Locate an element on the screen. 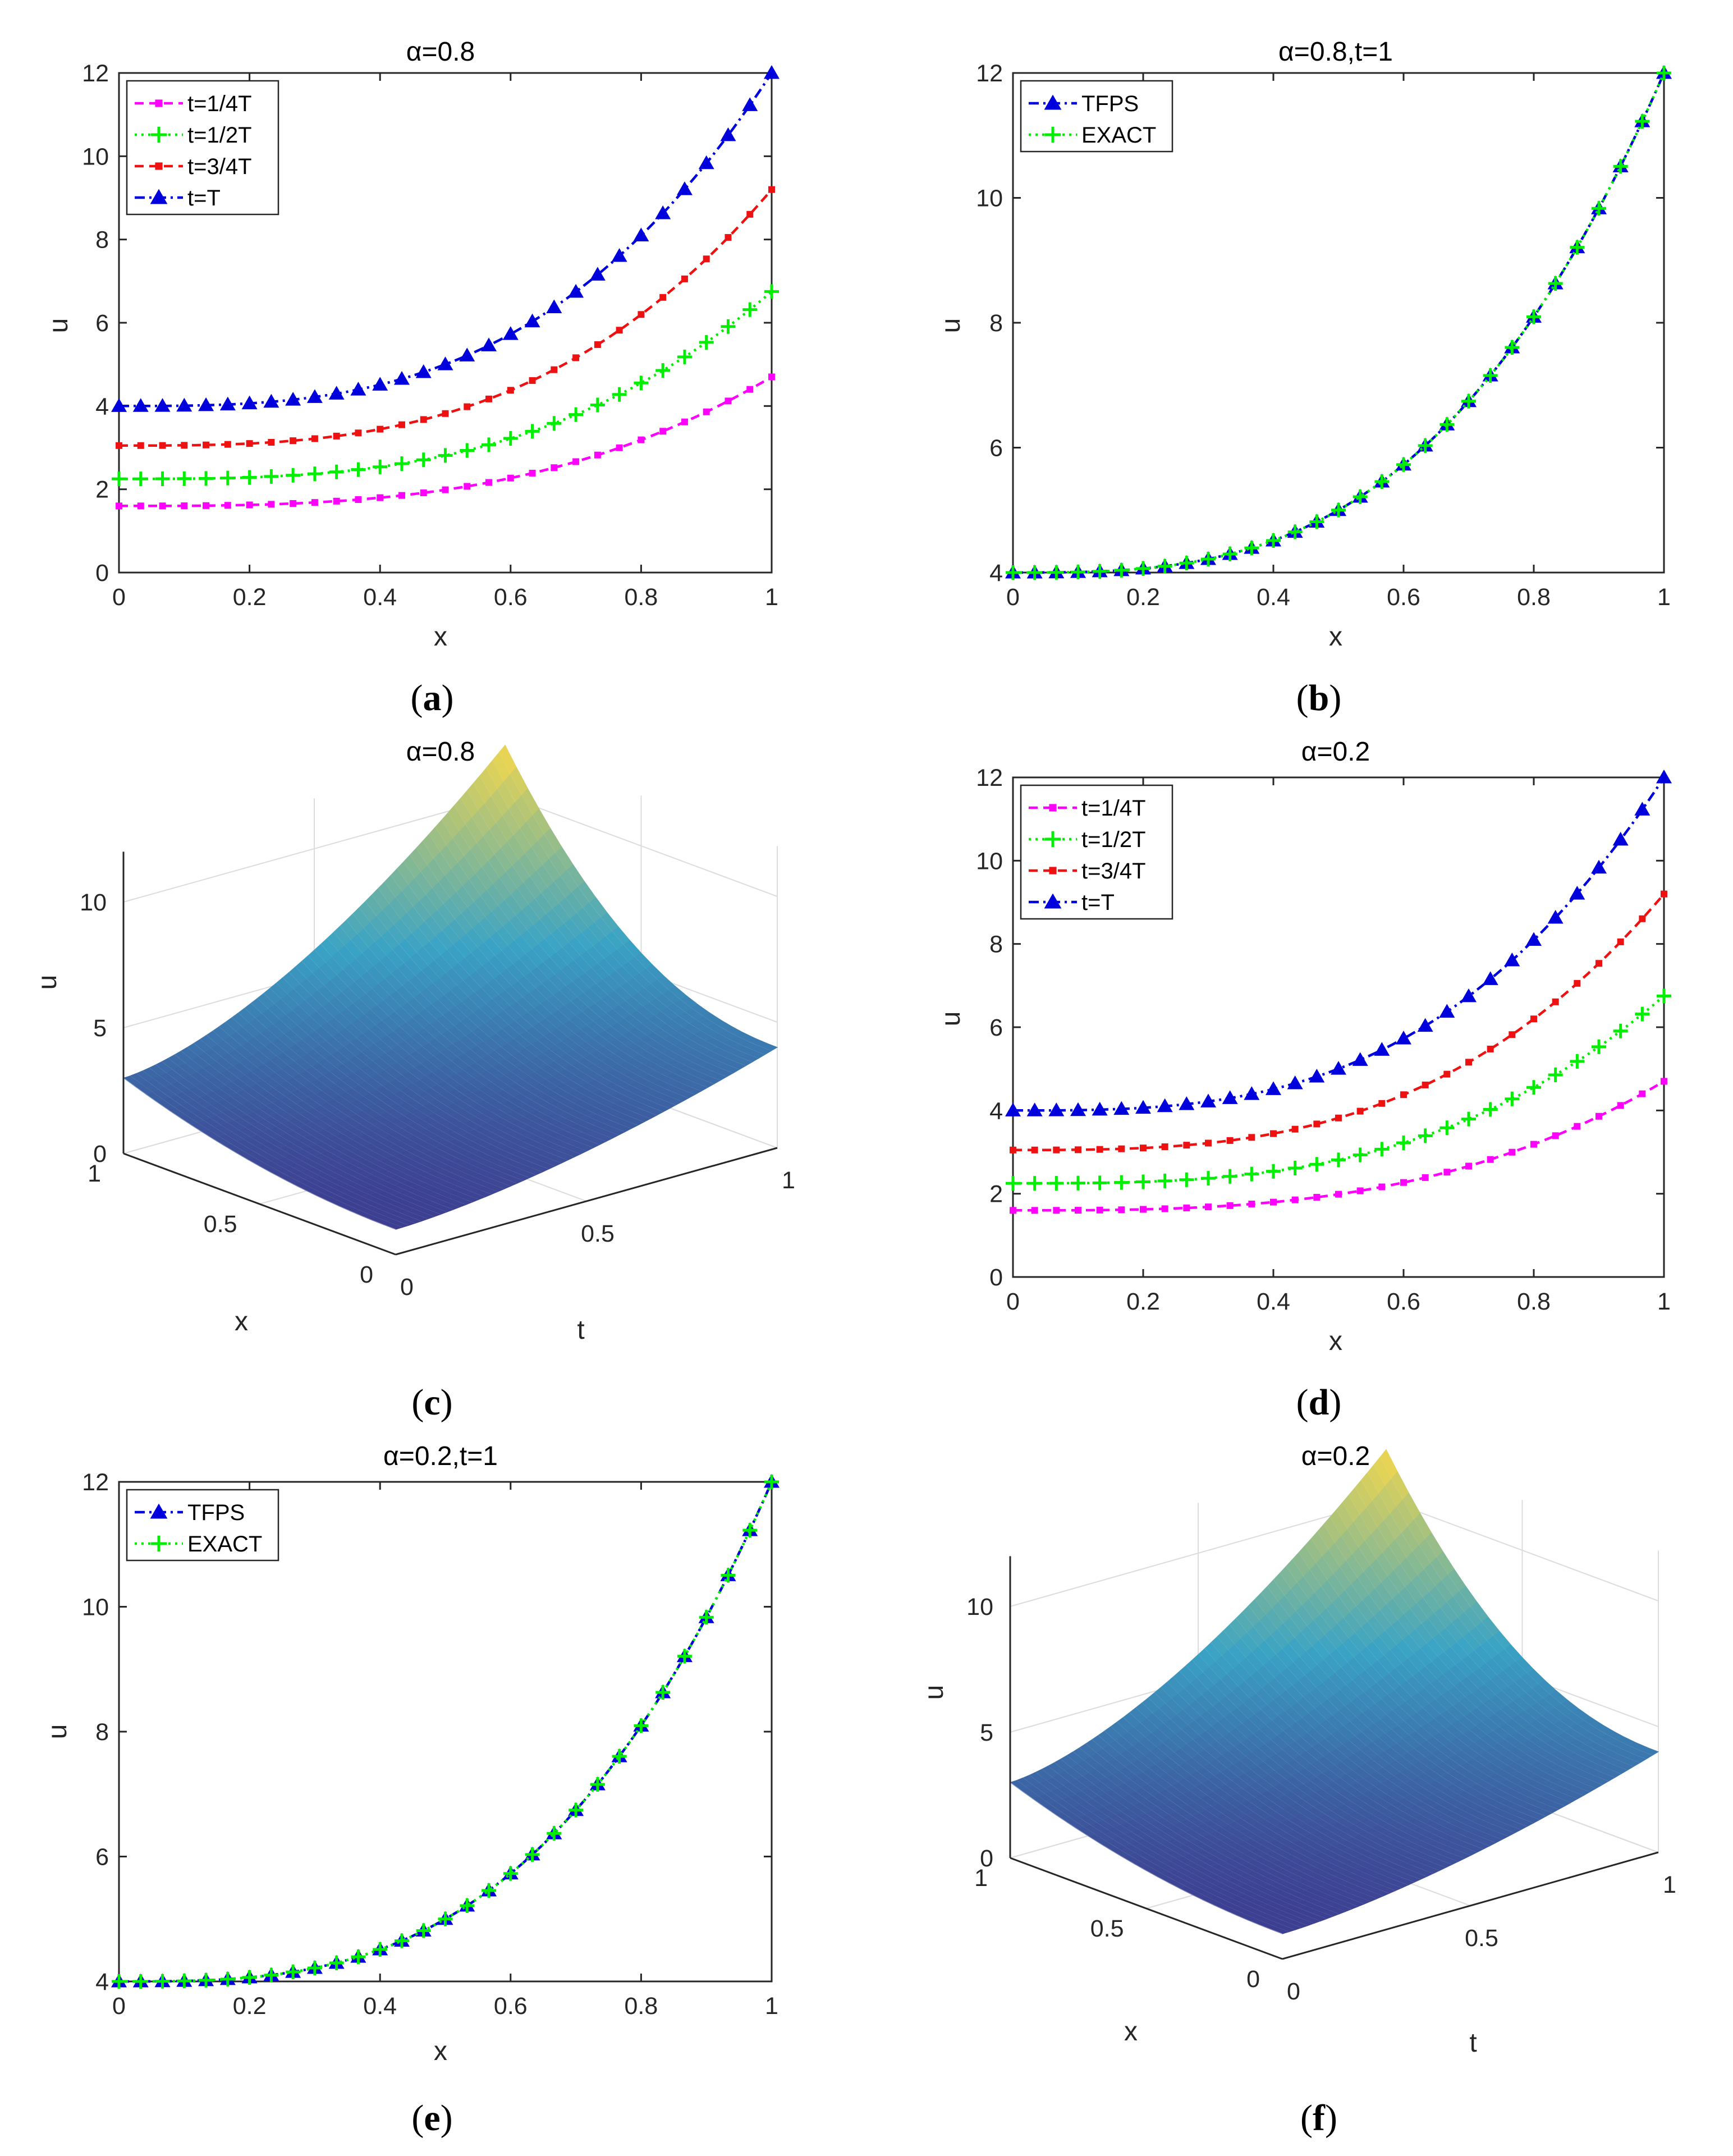 The width and height of the screenshot is (1733, 2156). panel-b-plot: 0 0.2 0.4 0.6 0.8 1 4 6 8 10 12 TFPS EXACT is located at coordinates (1324, 335).